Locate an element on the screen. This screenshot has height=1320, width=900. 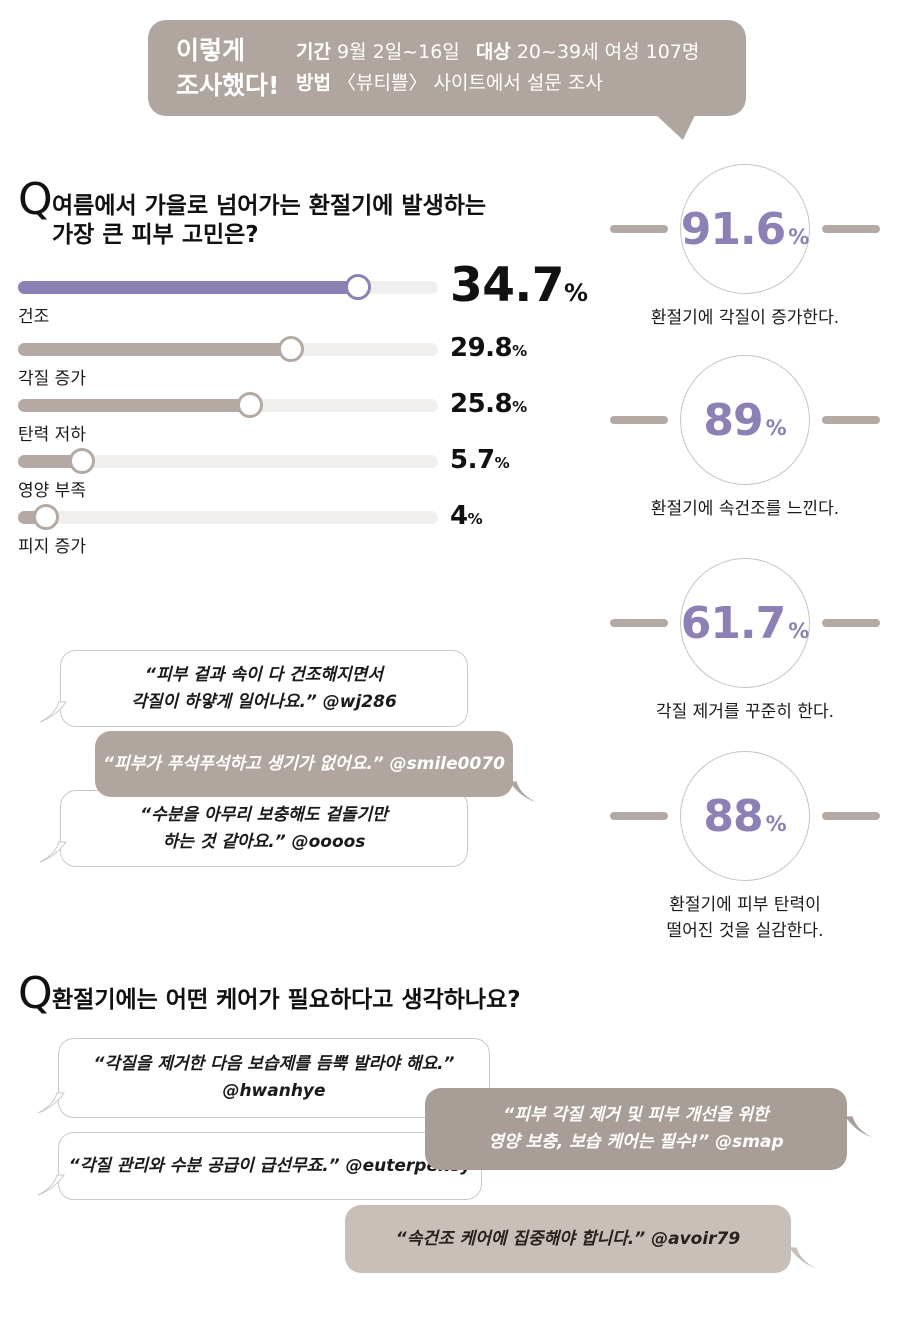
stat-exfoliation-routine: 61.7% 각질 제거를 꾸준히 한다. is located at coordinates (745, 641).